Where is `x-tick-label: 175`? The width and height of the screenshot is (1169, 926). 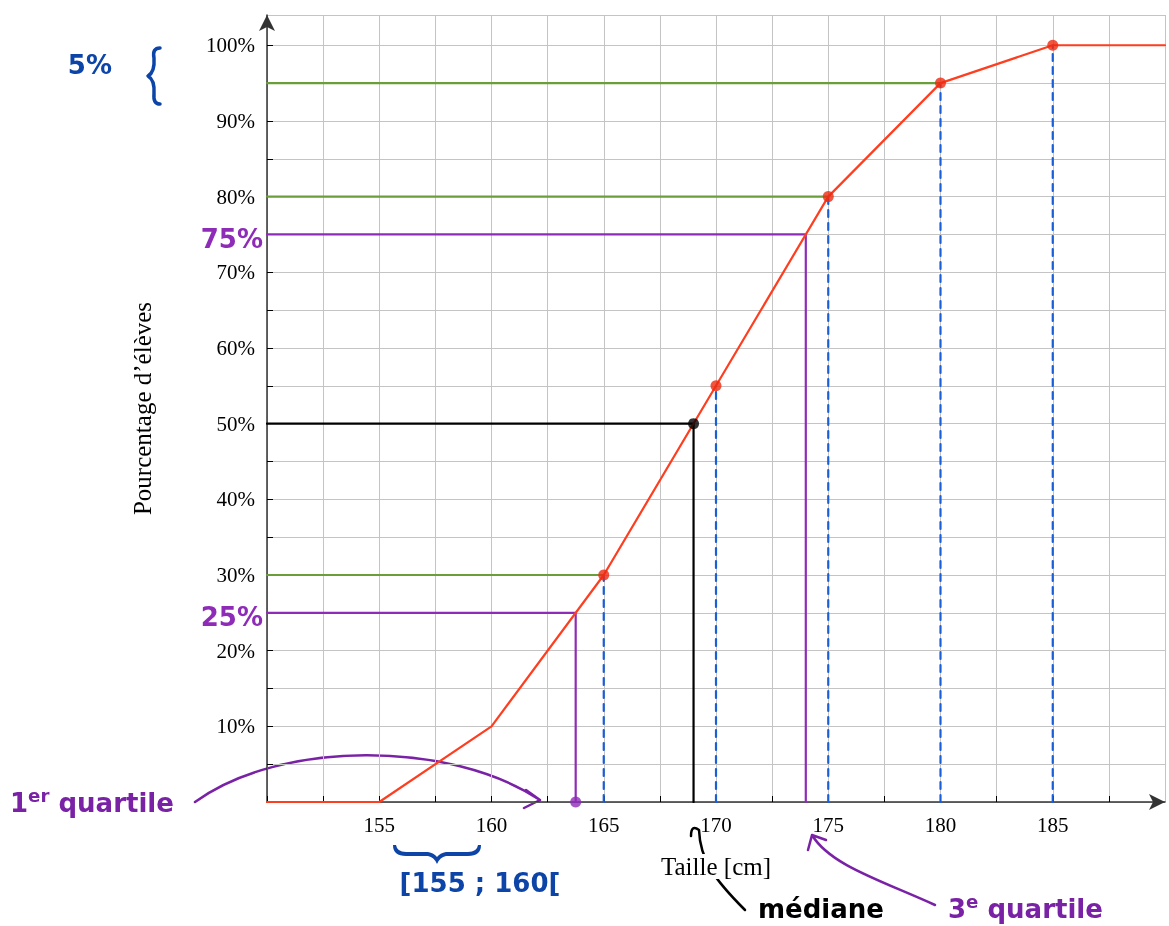 x-tick-label: 175 is located at coordinates (828, 824).